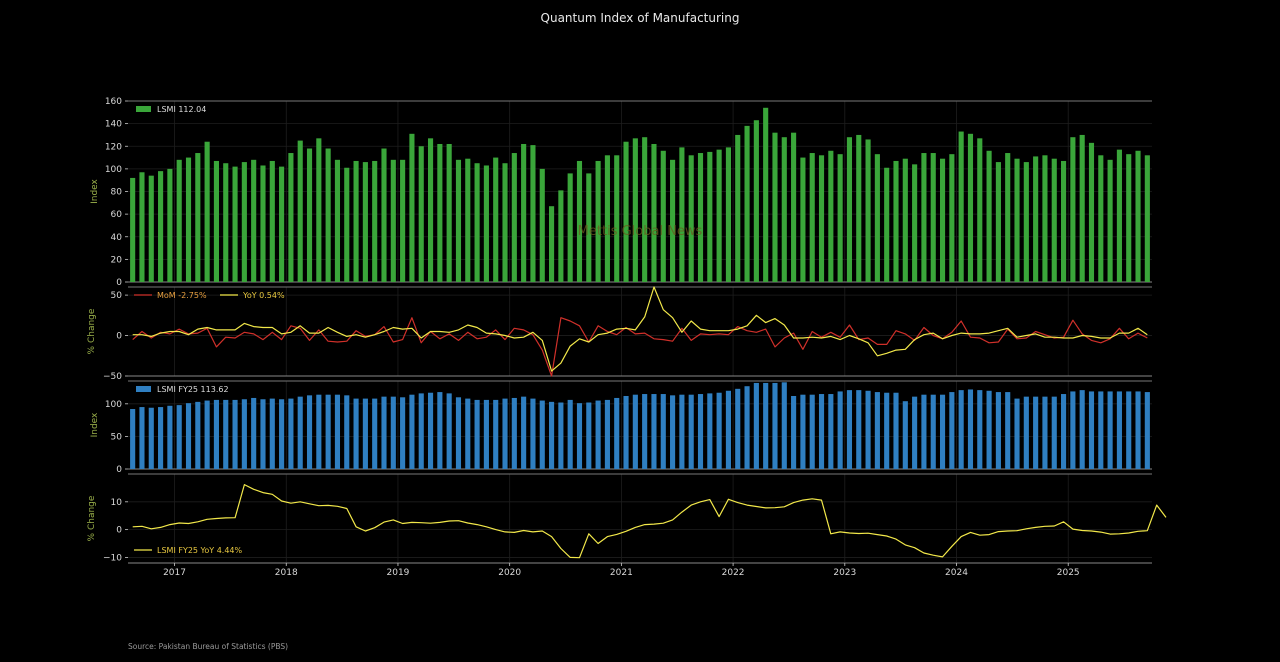 The height and width of the screenshot is (662, 1280). Describe the element at coordinates (143, 109) in the screenshot. I see `legend-swatch` at that location.